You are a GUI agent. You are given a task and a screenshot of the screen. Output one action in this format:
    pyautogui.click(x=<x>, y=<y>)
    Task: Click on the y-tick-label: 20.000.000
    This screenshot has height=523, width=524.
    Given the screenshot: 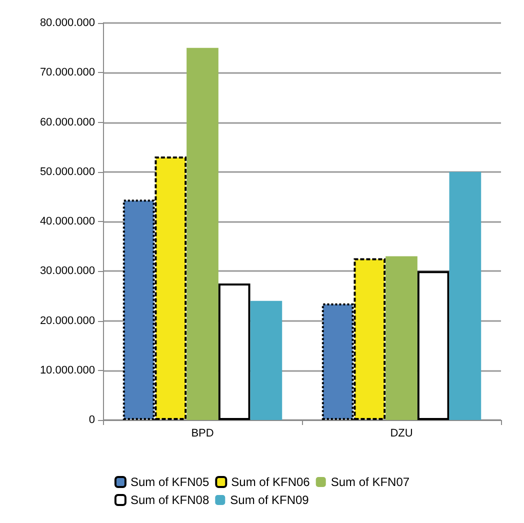 What is the action you would take?
    pyautogui.click(x=67, y=320)
    